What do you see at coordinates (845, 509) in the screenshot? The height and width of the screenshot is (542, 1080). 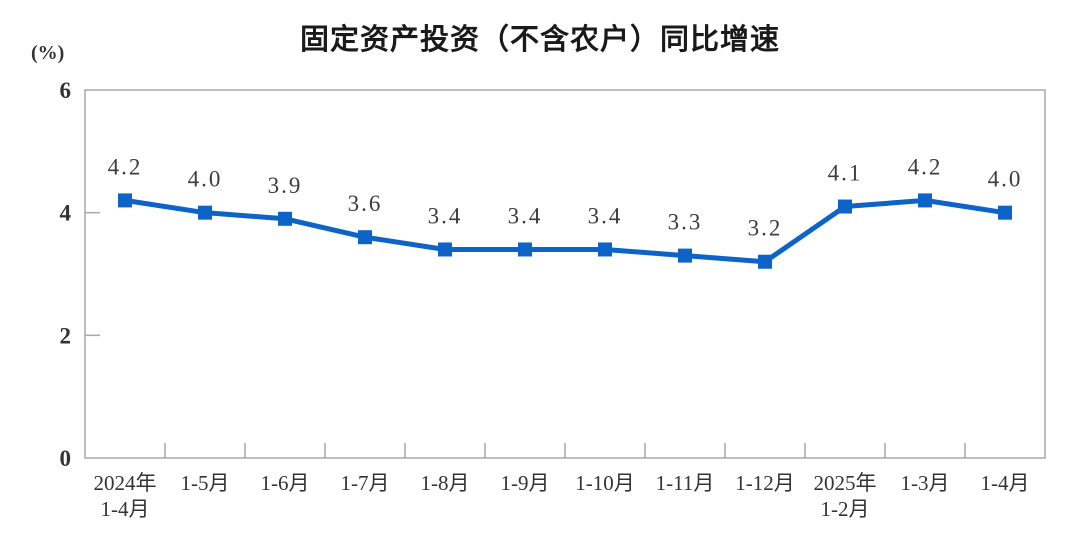 I see `x-axis-label: 1-2月` at bounding box center [845, 509].